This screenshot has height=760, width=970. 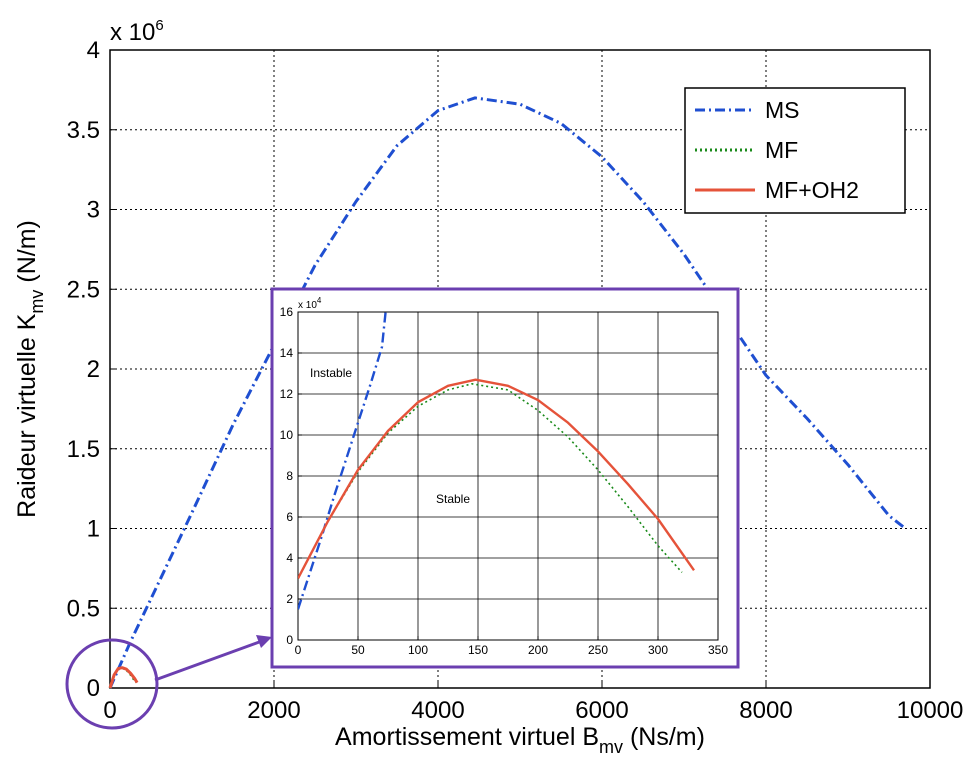 I want to click on main-y-tick-label-2: 1, so click(x=93, y=529).